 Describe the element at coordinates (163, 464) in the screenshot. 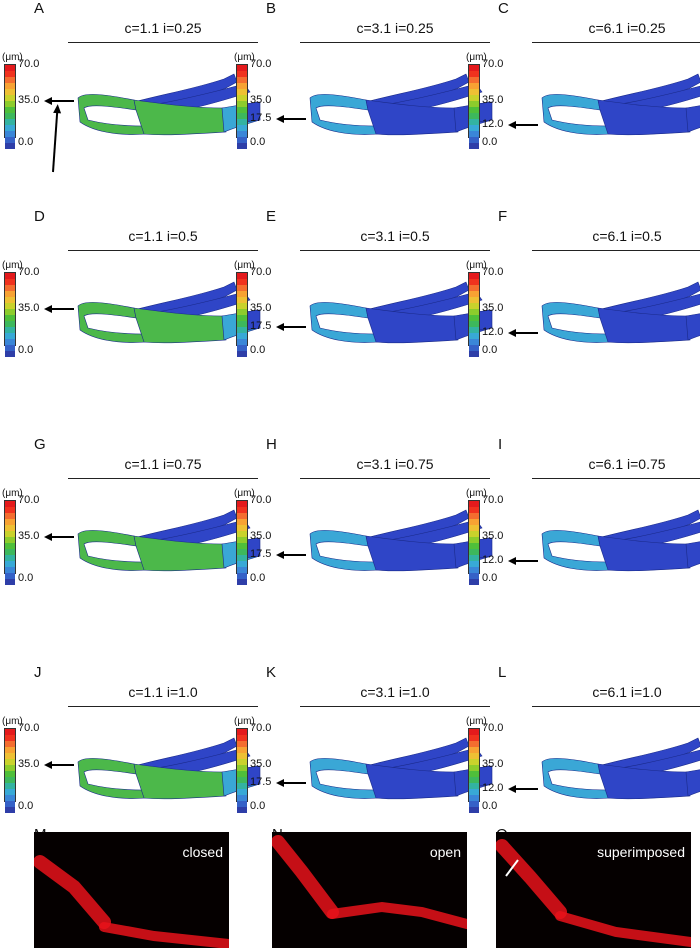

I see `panel-title: c=1.1 i=0.75` at that location.